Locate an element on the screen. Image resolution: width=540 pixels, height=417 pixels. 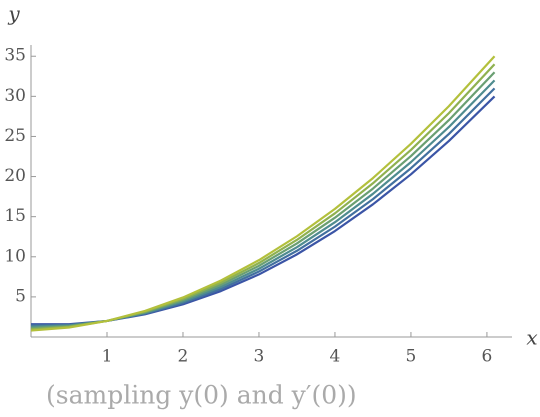
x-tick-label: 5 is located at coordinates (411, 357).